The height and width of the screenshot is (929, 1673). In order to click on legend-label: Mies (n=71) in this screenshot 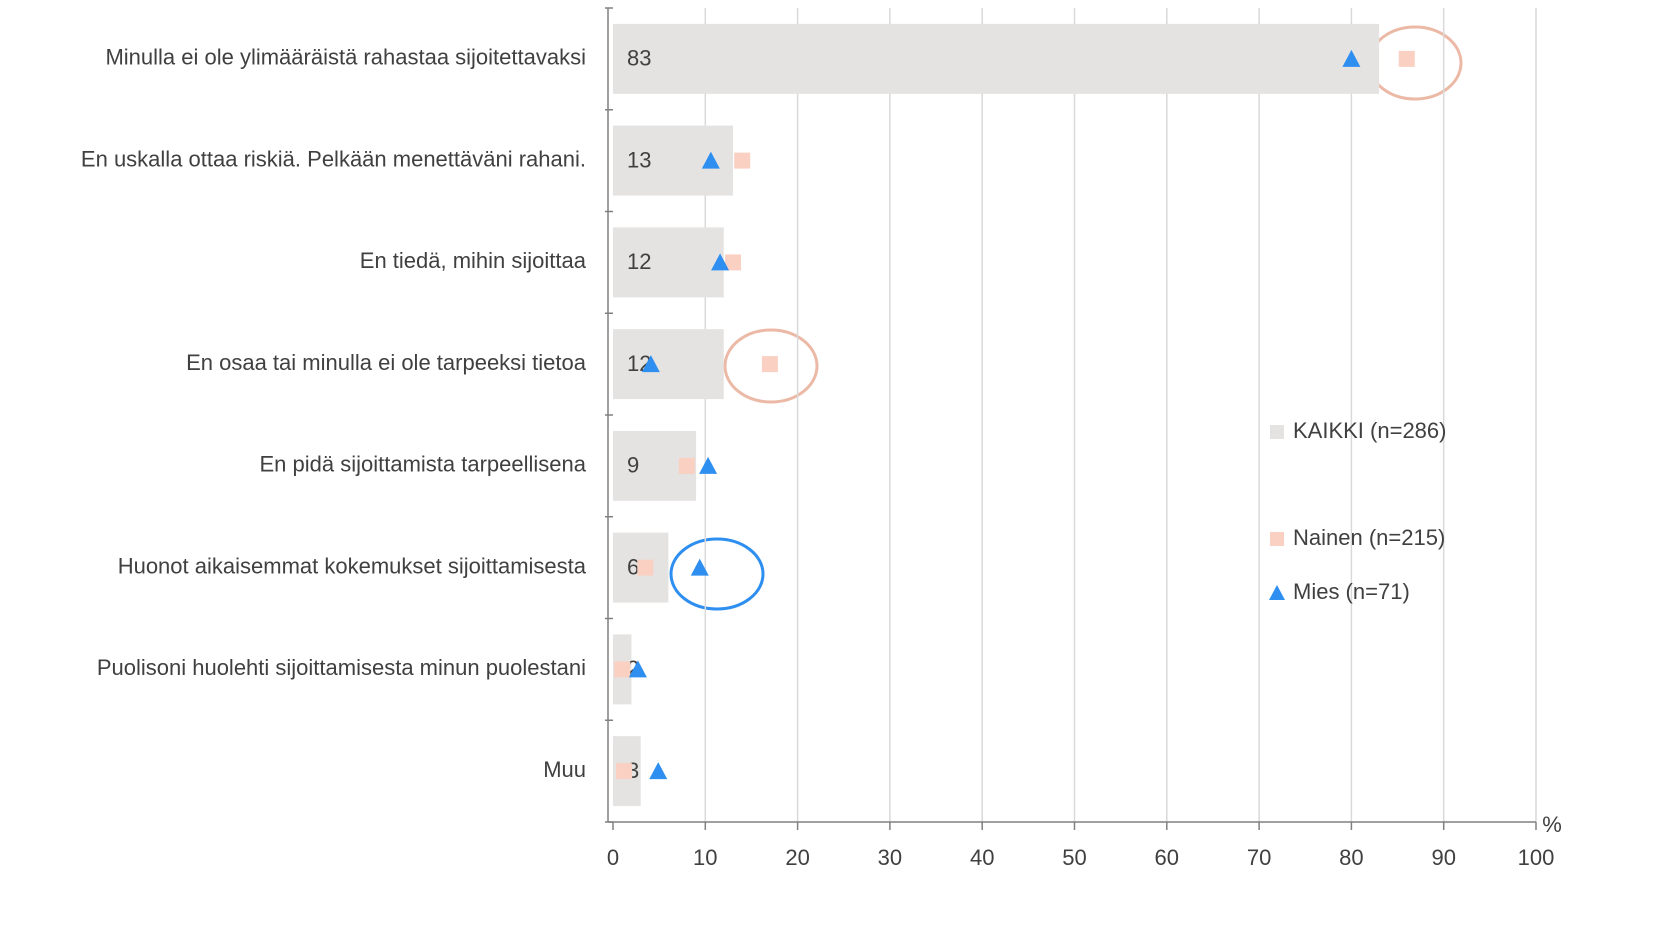, I will do `click(1351, 591)`.